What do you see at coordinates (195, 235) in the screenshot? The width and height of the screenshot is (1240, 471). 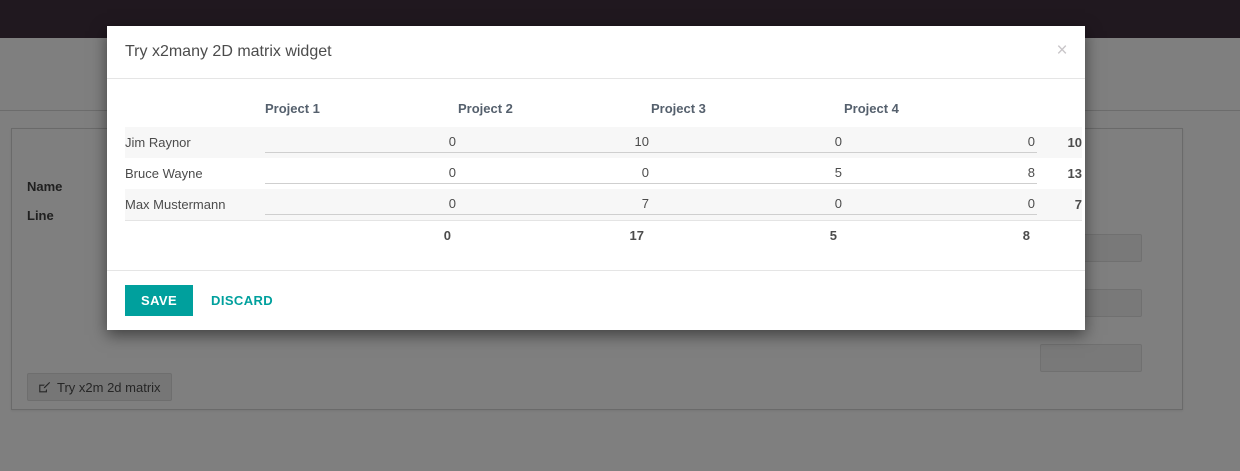 I see `matrix-totals-label` at bounding box center [195, 235].